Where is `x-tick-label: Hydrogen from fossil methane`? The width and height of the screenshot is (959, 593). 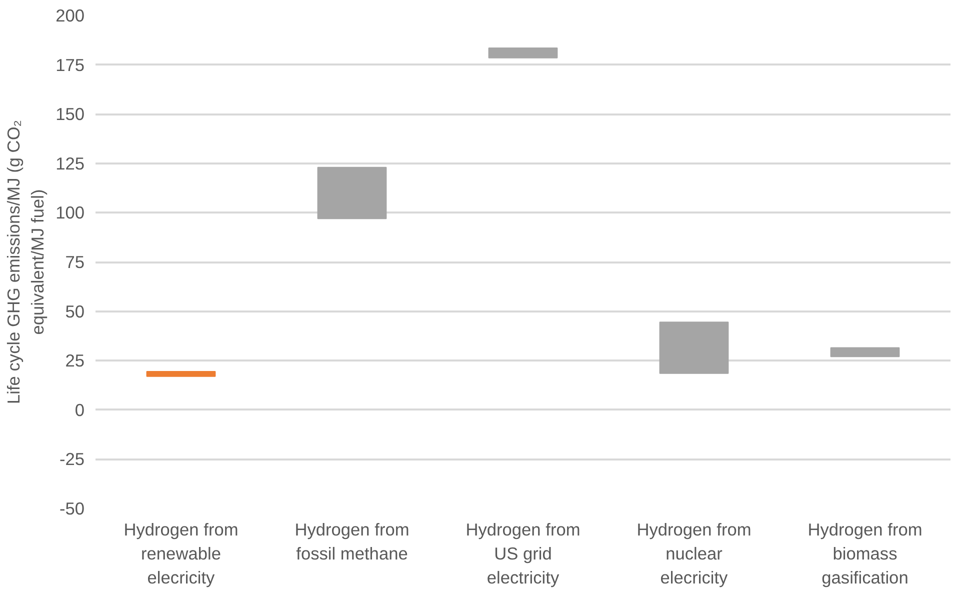
x-tick-label: Hydrogen from fossil methane is located at coordinates (352, 542).